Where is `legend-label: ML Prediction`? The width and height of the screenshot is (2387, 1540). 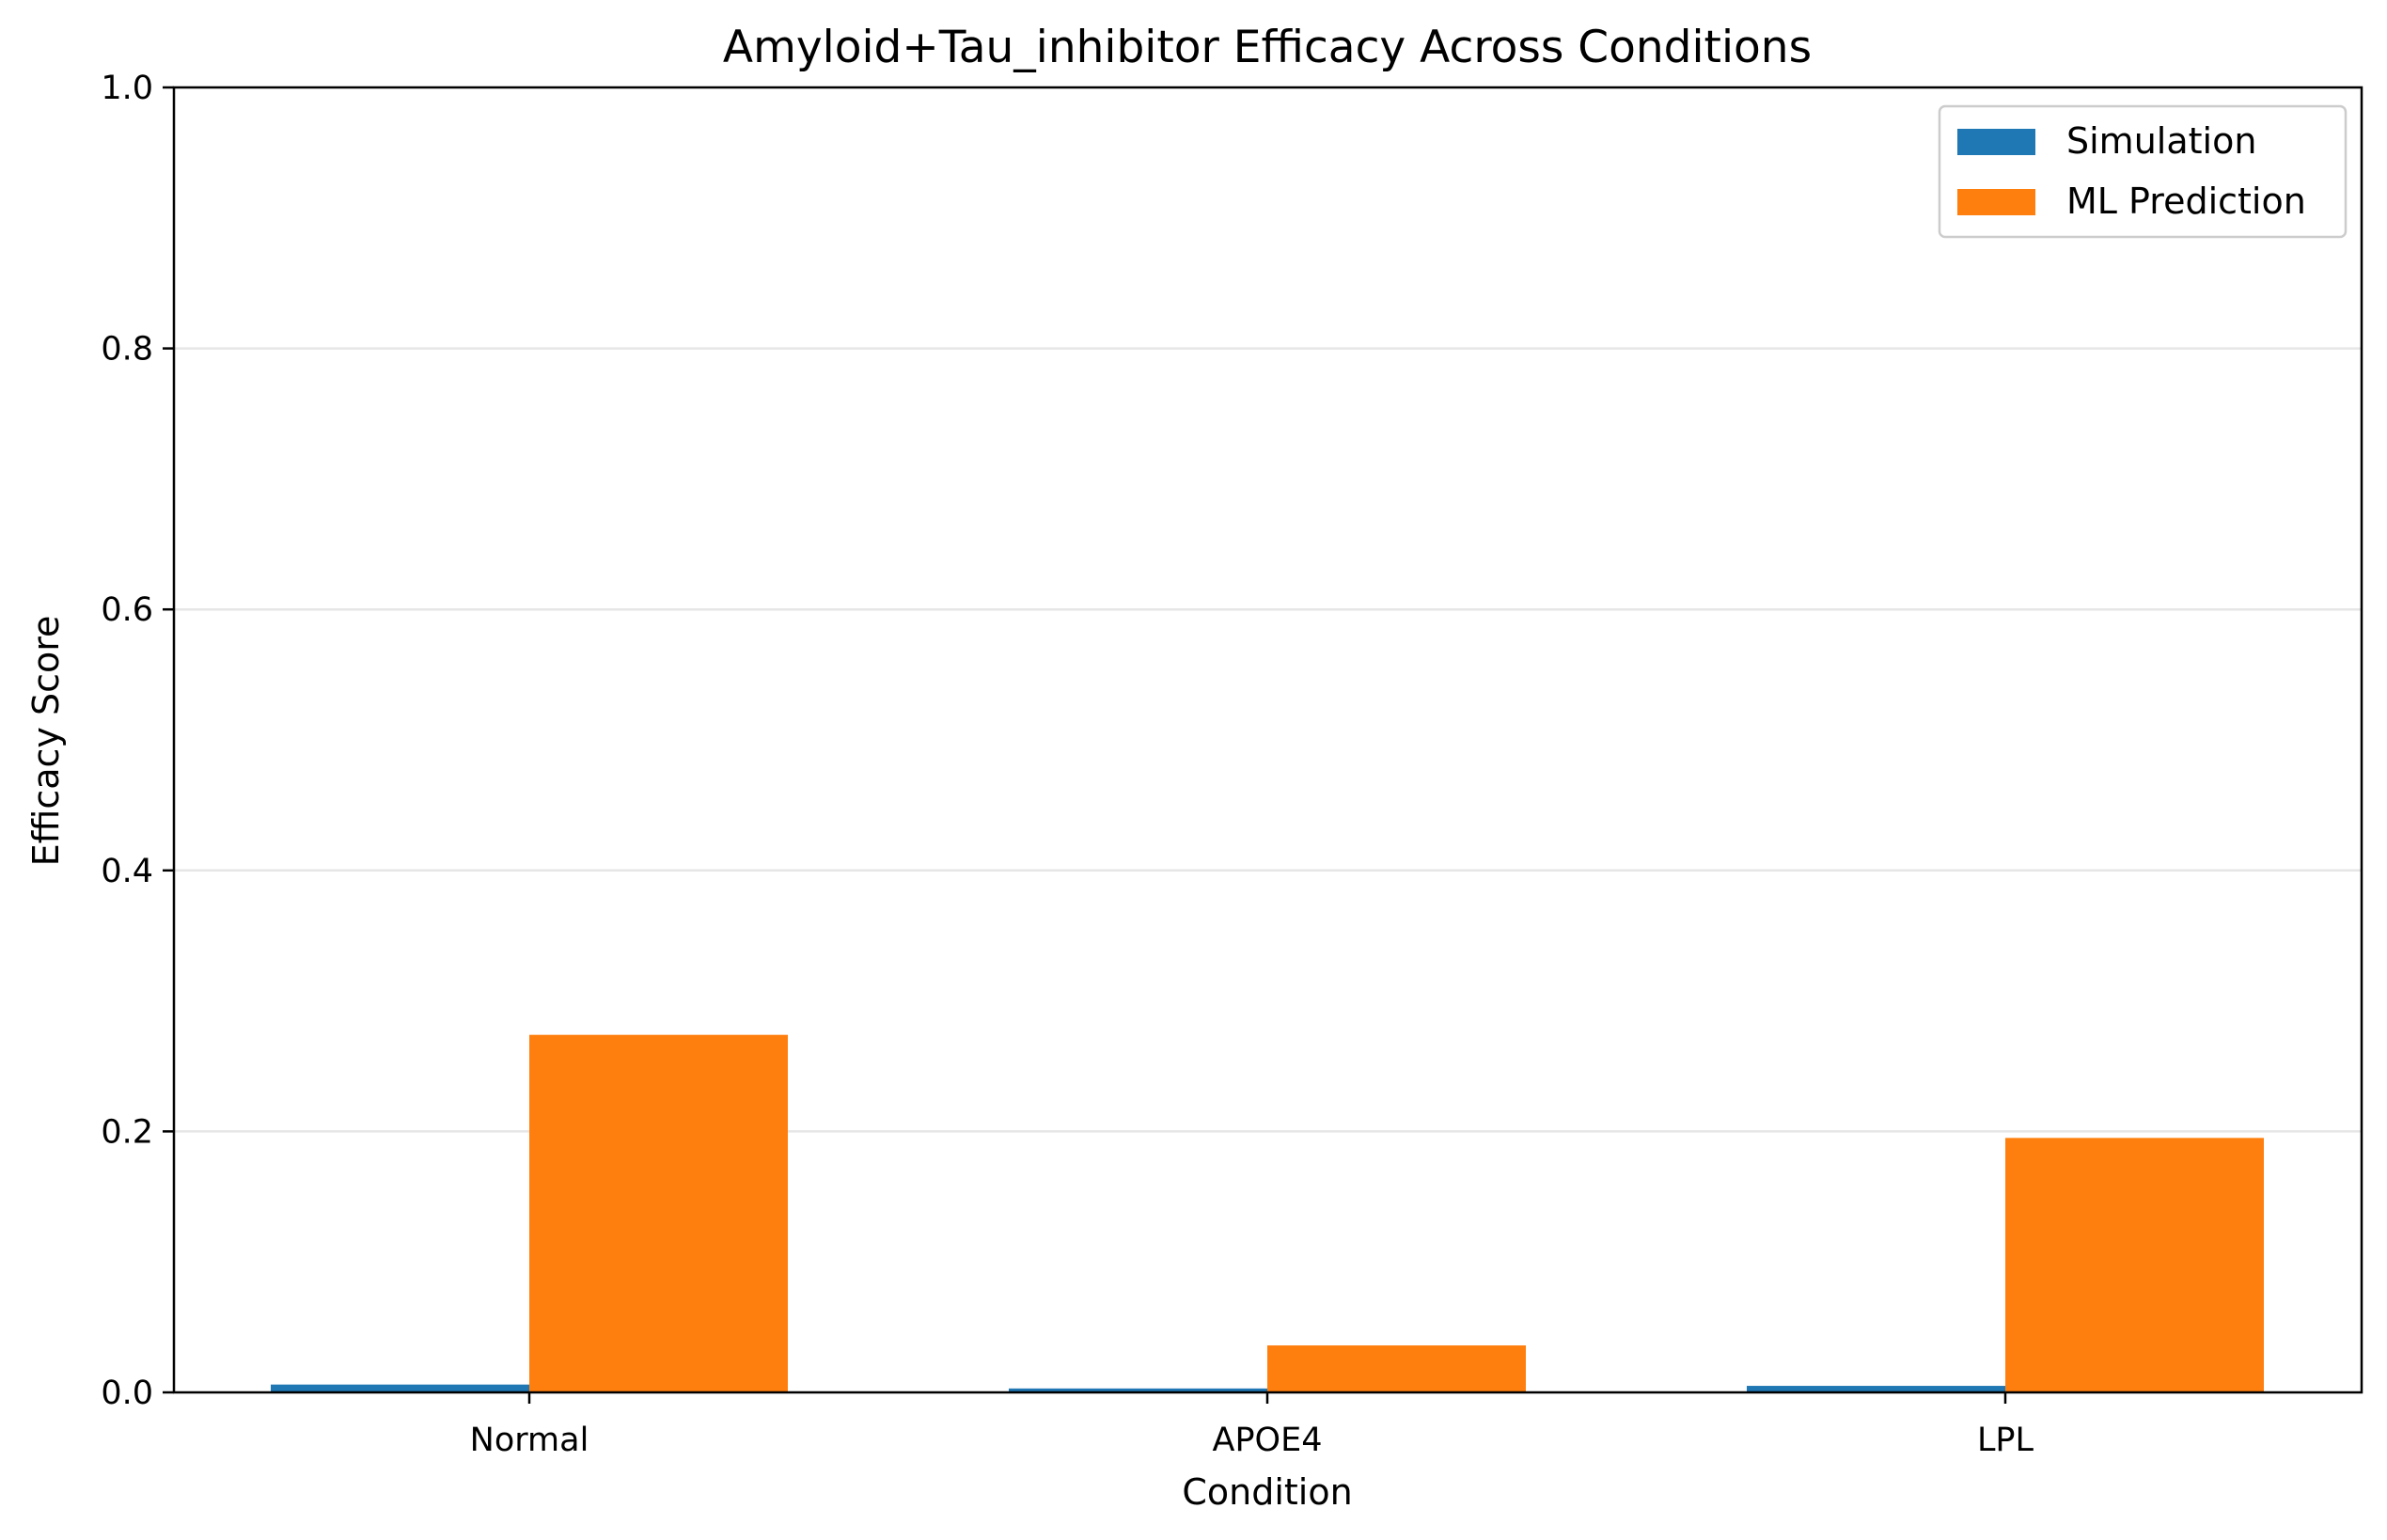 legend-label: ML Prediction is located at coordinates (2186, 202).